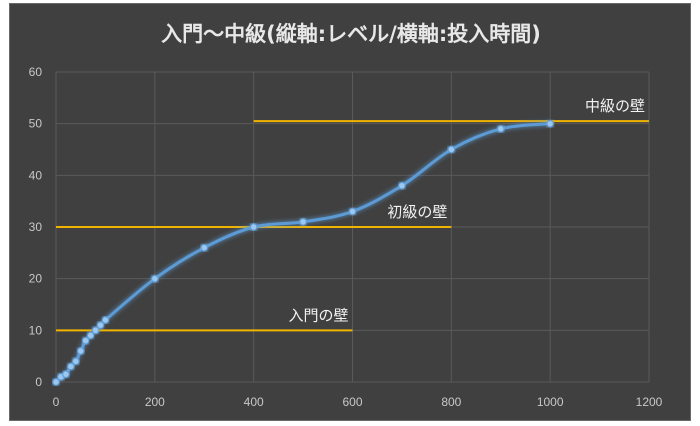 The height and width of the screenshot is (426, 700). Describe the element at coordinates (417, 212) in the screenshot. I see `reference-line-label: 初級の壁` at that location.